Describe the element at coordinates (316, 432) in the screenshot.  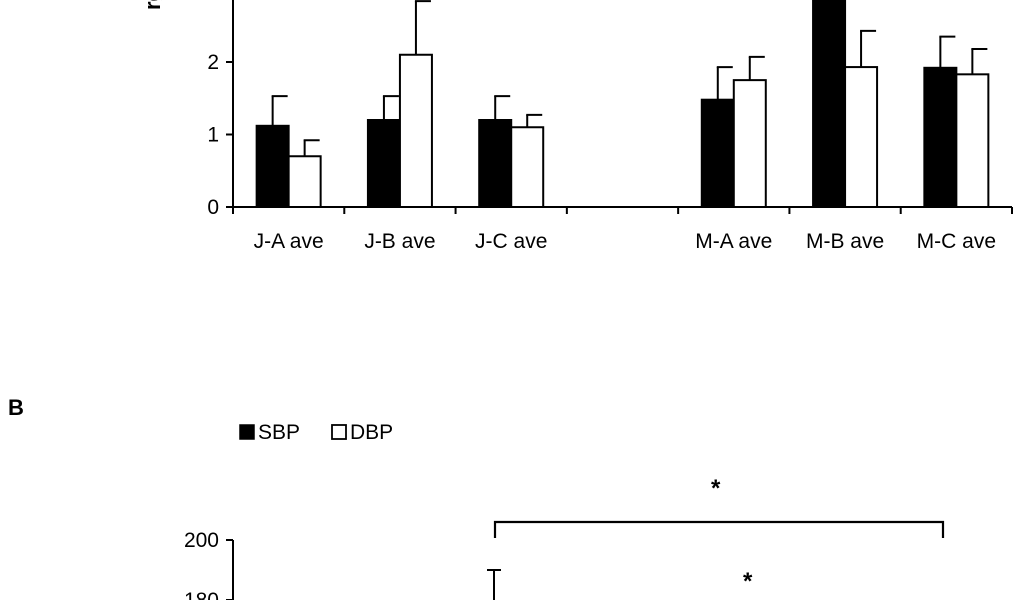
I see `legend: SBP DBP` at that location.